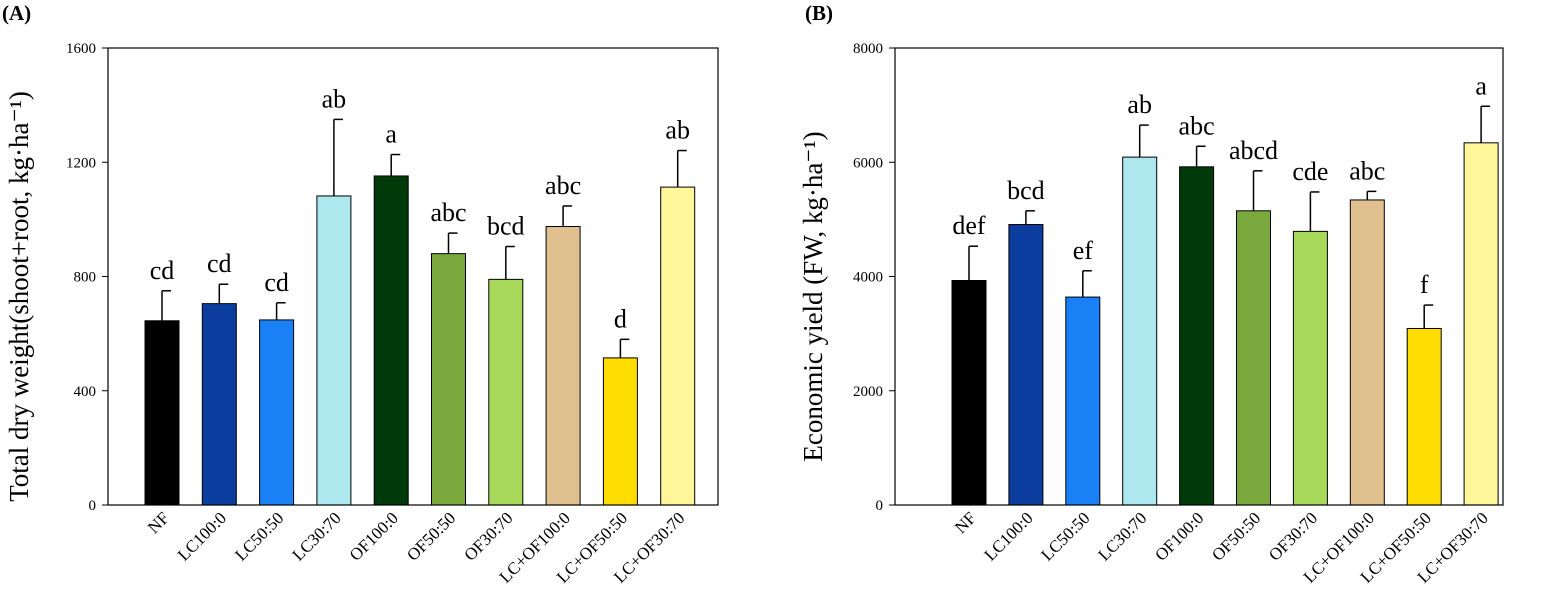 This screenshot has width=1541, height=608. What do you see at coordinates (85, 392) in the screenshot?
I see `y-tick-label: 400` at bounding box center [85, 392].